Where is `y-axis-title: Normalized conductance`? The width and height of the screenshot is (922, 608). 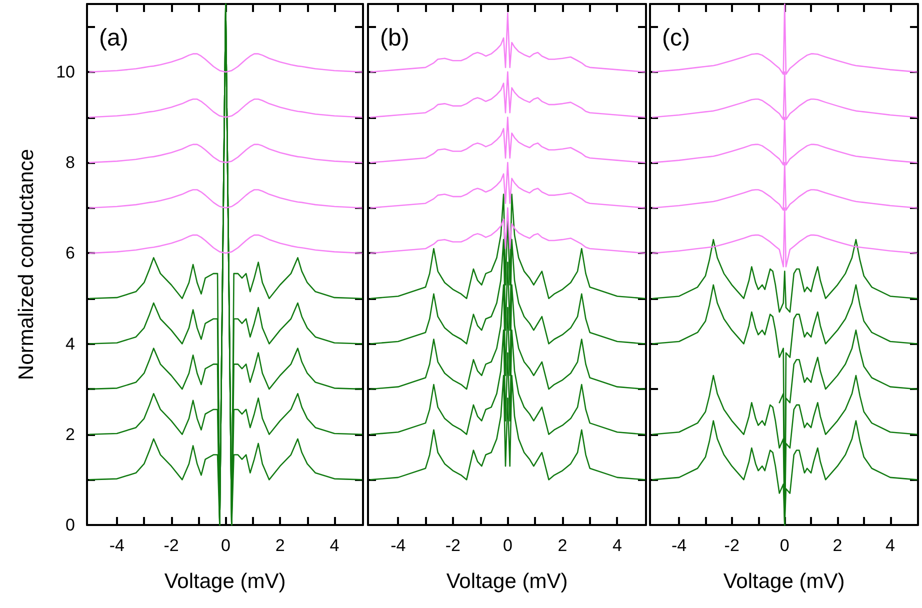
y-axis-title: Normalized conductance is located at coordinates (26, 264).